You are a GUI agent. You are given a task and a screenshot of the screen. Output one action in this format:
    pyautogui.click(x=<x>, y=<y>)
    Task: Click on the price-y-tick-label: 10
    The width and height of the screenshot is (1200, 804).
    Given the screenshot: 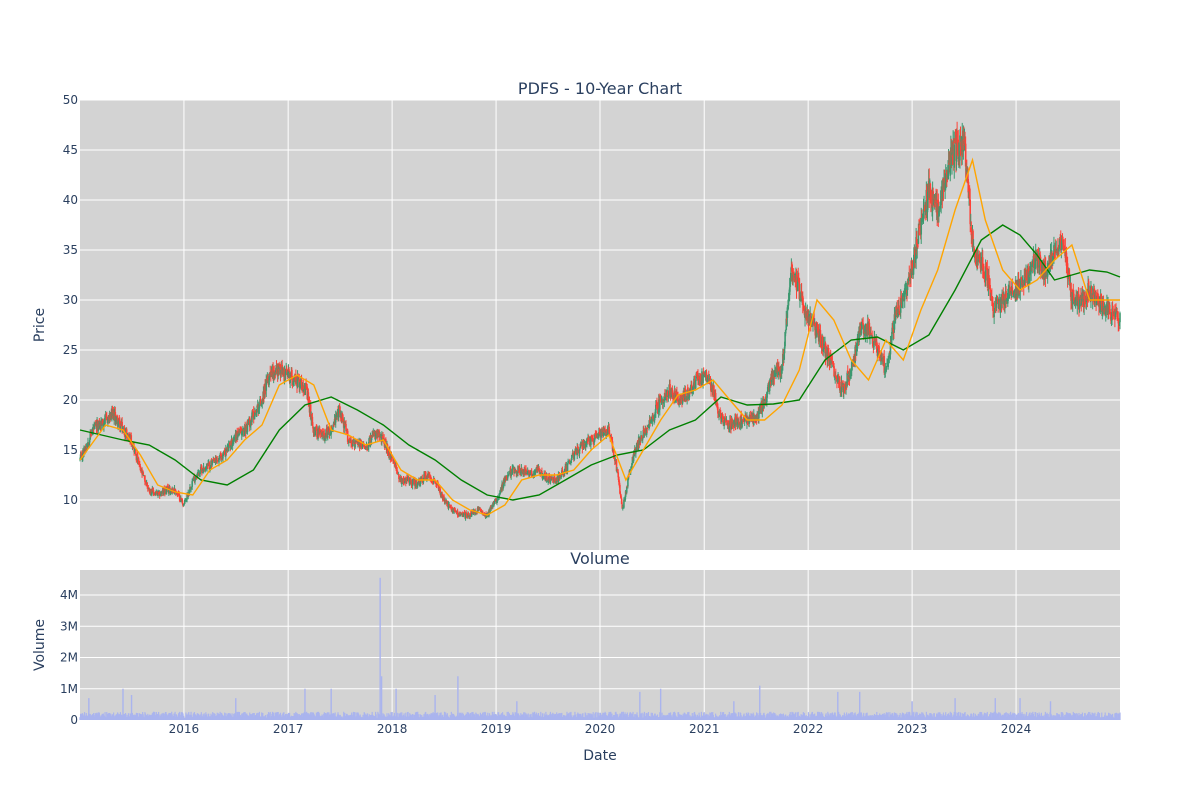 What is the action you would take?
    pyautogui.click(x=70, y=500)
    